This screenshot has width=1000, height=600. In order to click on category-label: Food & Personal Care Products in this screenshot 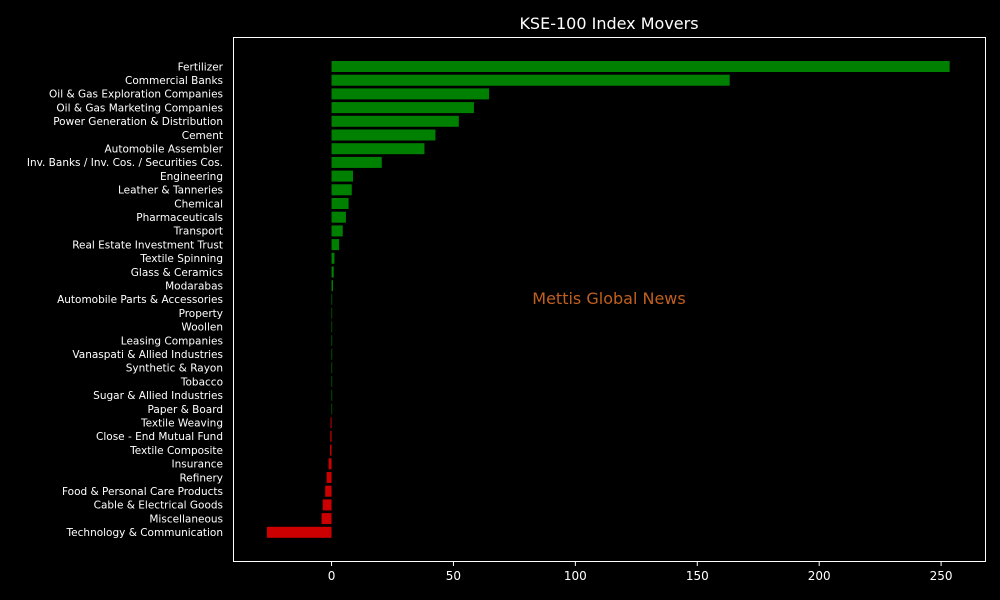, I will do `click(142, 492)`.